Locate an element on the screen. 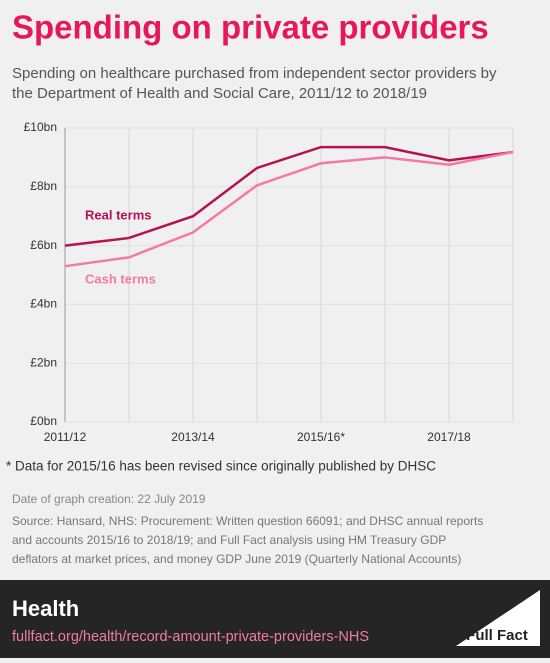 The height and width of the screenshot is (663, 550). logo-shape is located at coordinates (498, 618).